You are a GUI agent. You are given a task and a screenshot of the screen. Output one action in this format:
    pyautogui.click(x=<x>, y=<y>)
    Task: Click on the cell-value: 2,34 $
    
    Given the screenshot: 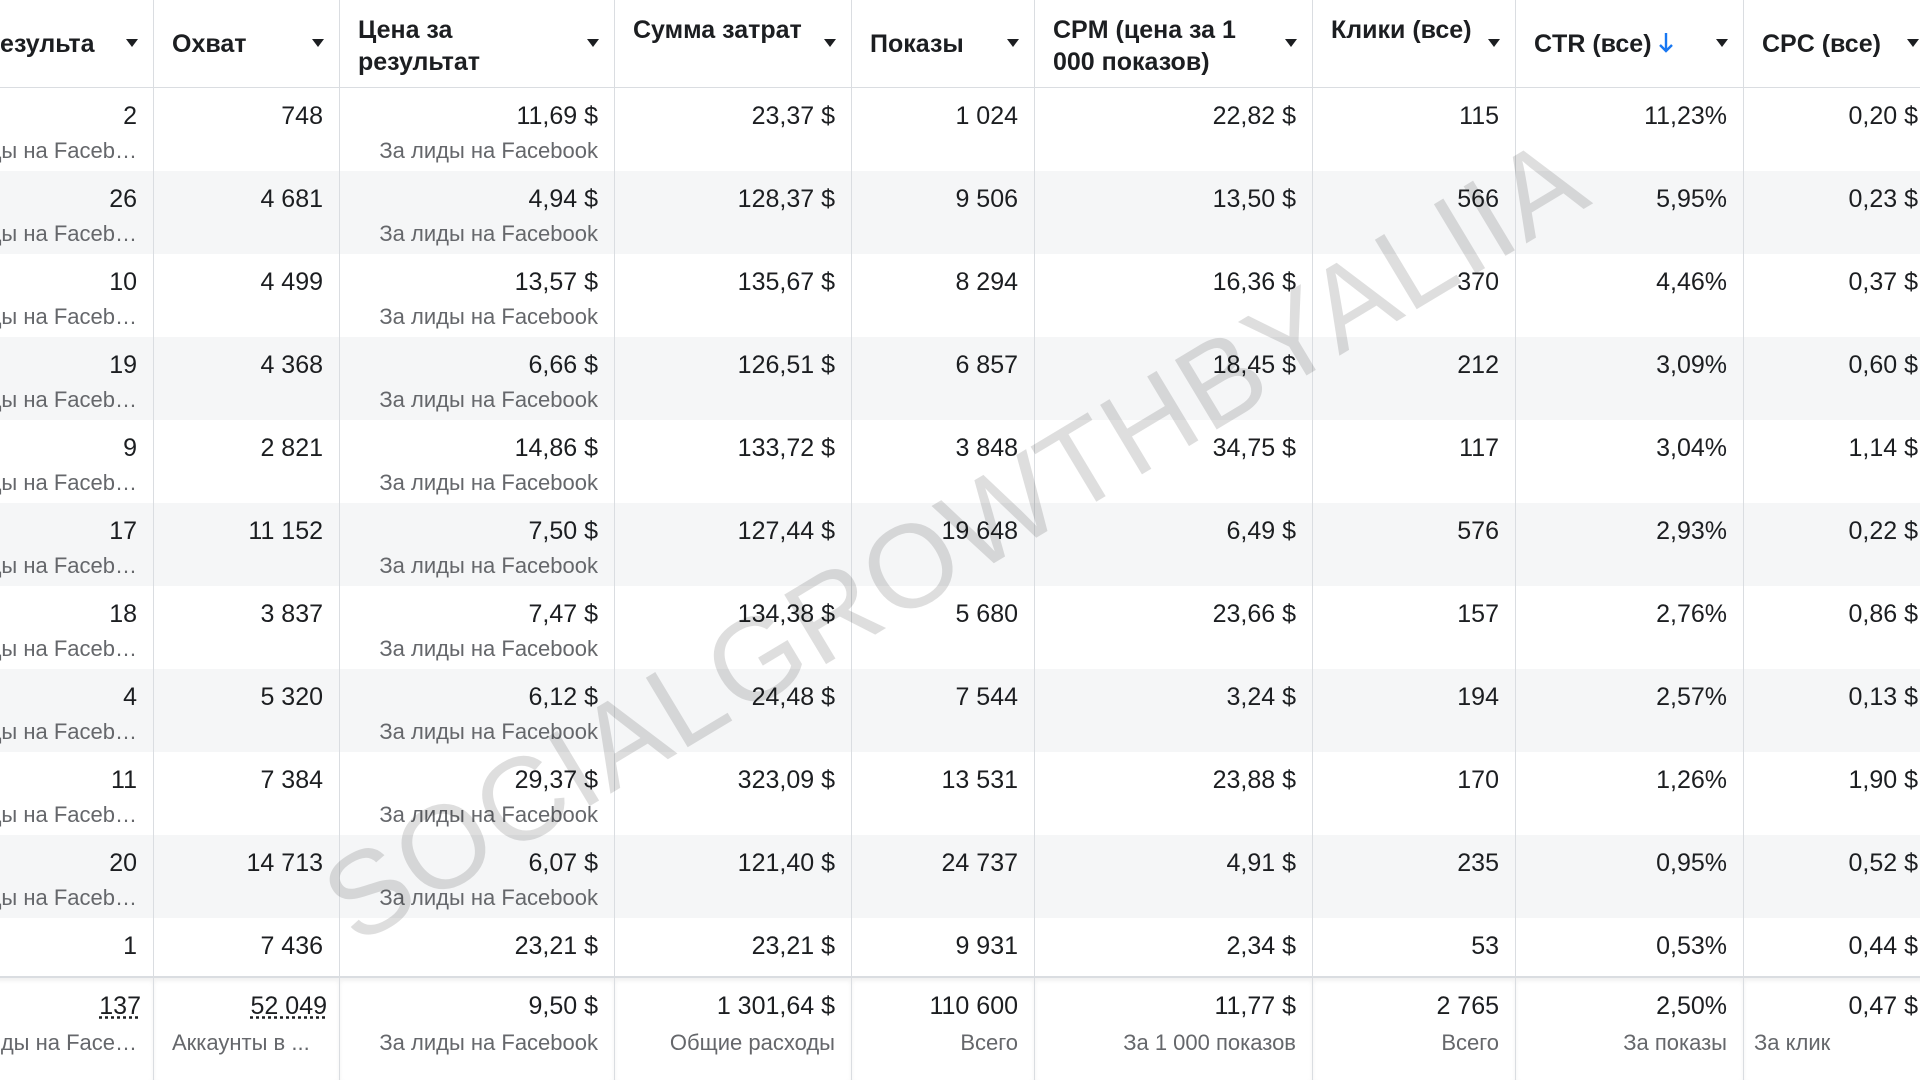 What is the action you would take?
    pyautogui.click(x=1261, y=946)
    